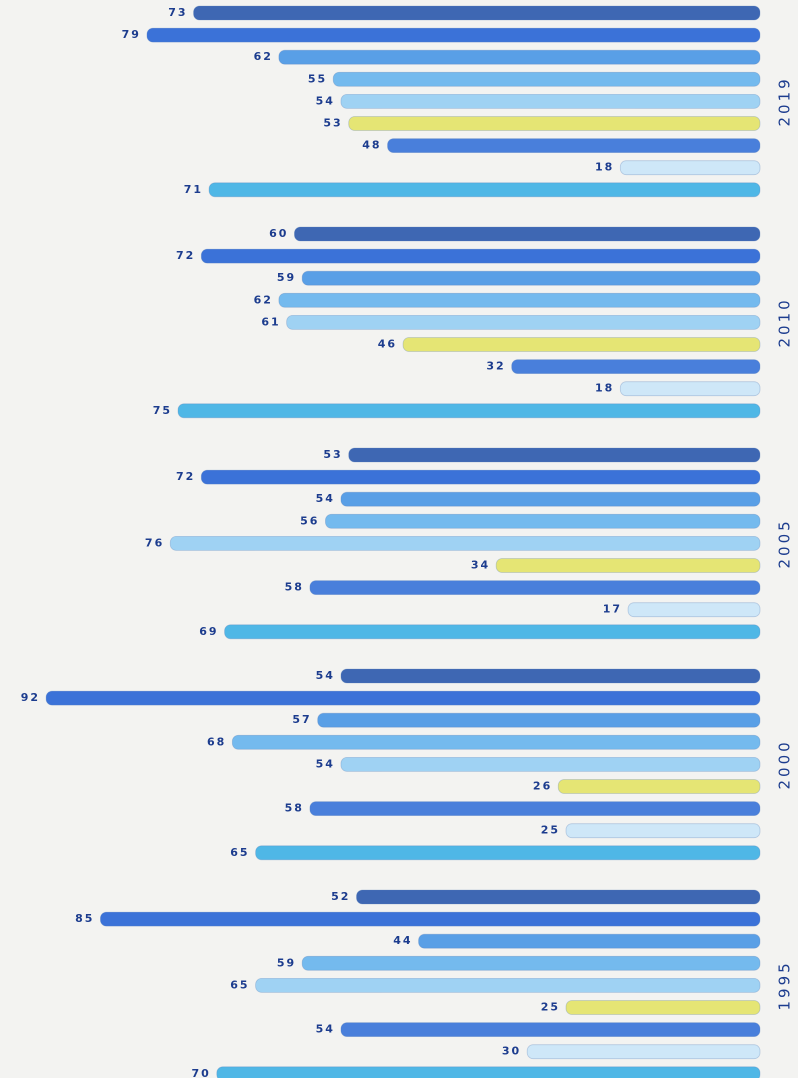  What do you see at coordinates (309, 520) in the screenshot?
I see `value-label: 56` at bounding box center [309, 520].